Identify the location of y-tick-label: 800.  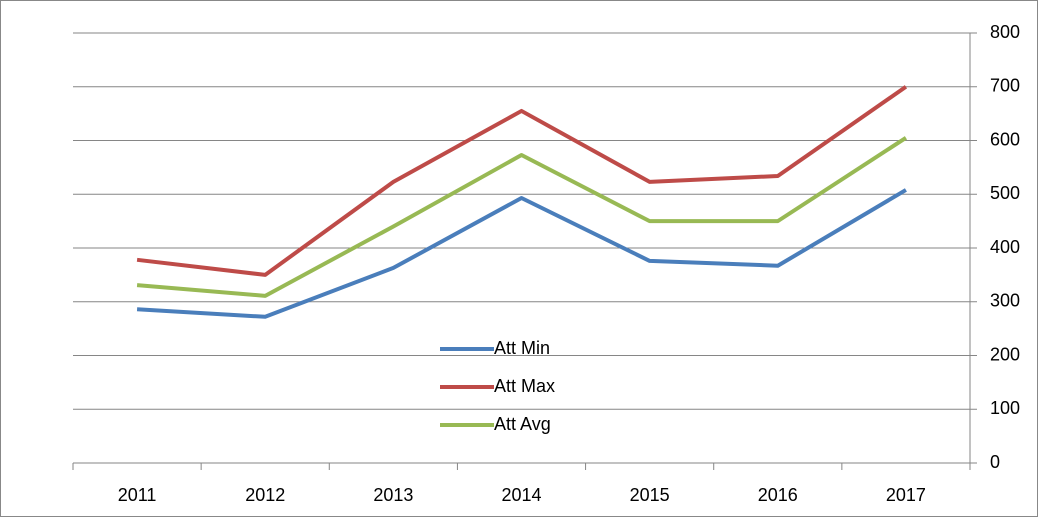
(1005, 32).